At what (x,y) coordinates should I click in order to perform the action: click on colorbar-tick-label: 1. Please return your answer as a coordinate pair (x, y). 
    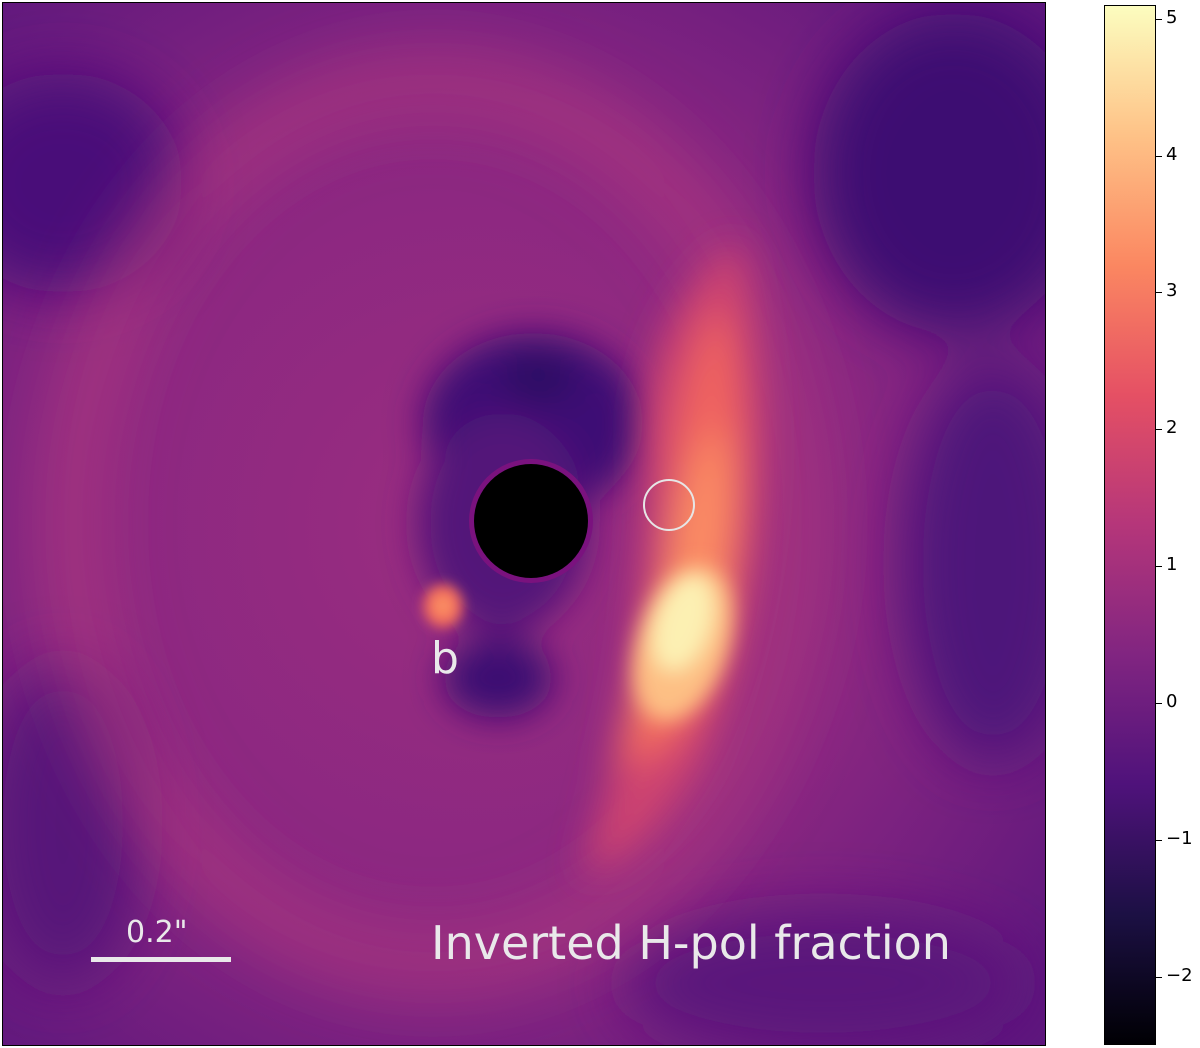
    Looking at the image, I should click on (1172, 565).